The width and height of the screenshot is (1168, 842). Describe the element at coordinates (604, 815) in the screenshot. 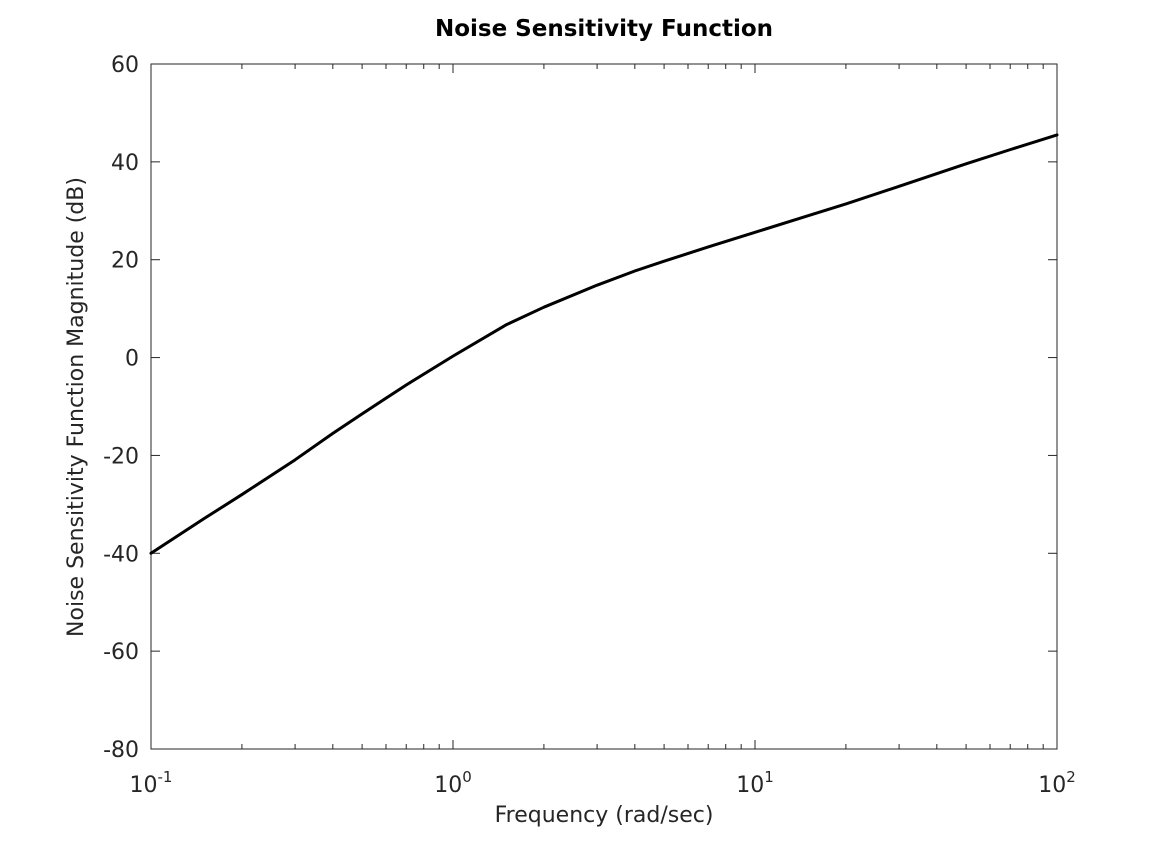

I see `x-axis-label: Frequency (rad/sec)` at that location.